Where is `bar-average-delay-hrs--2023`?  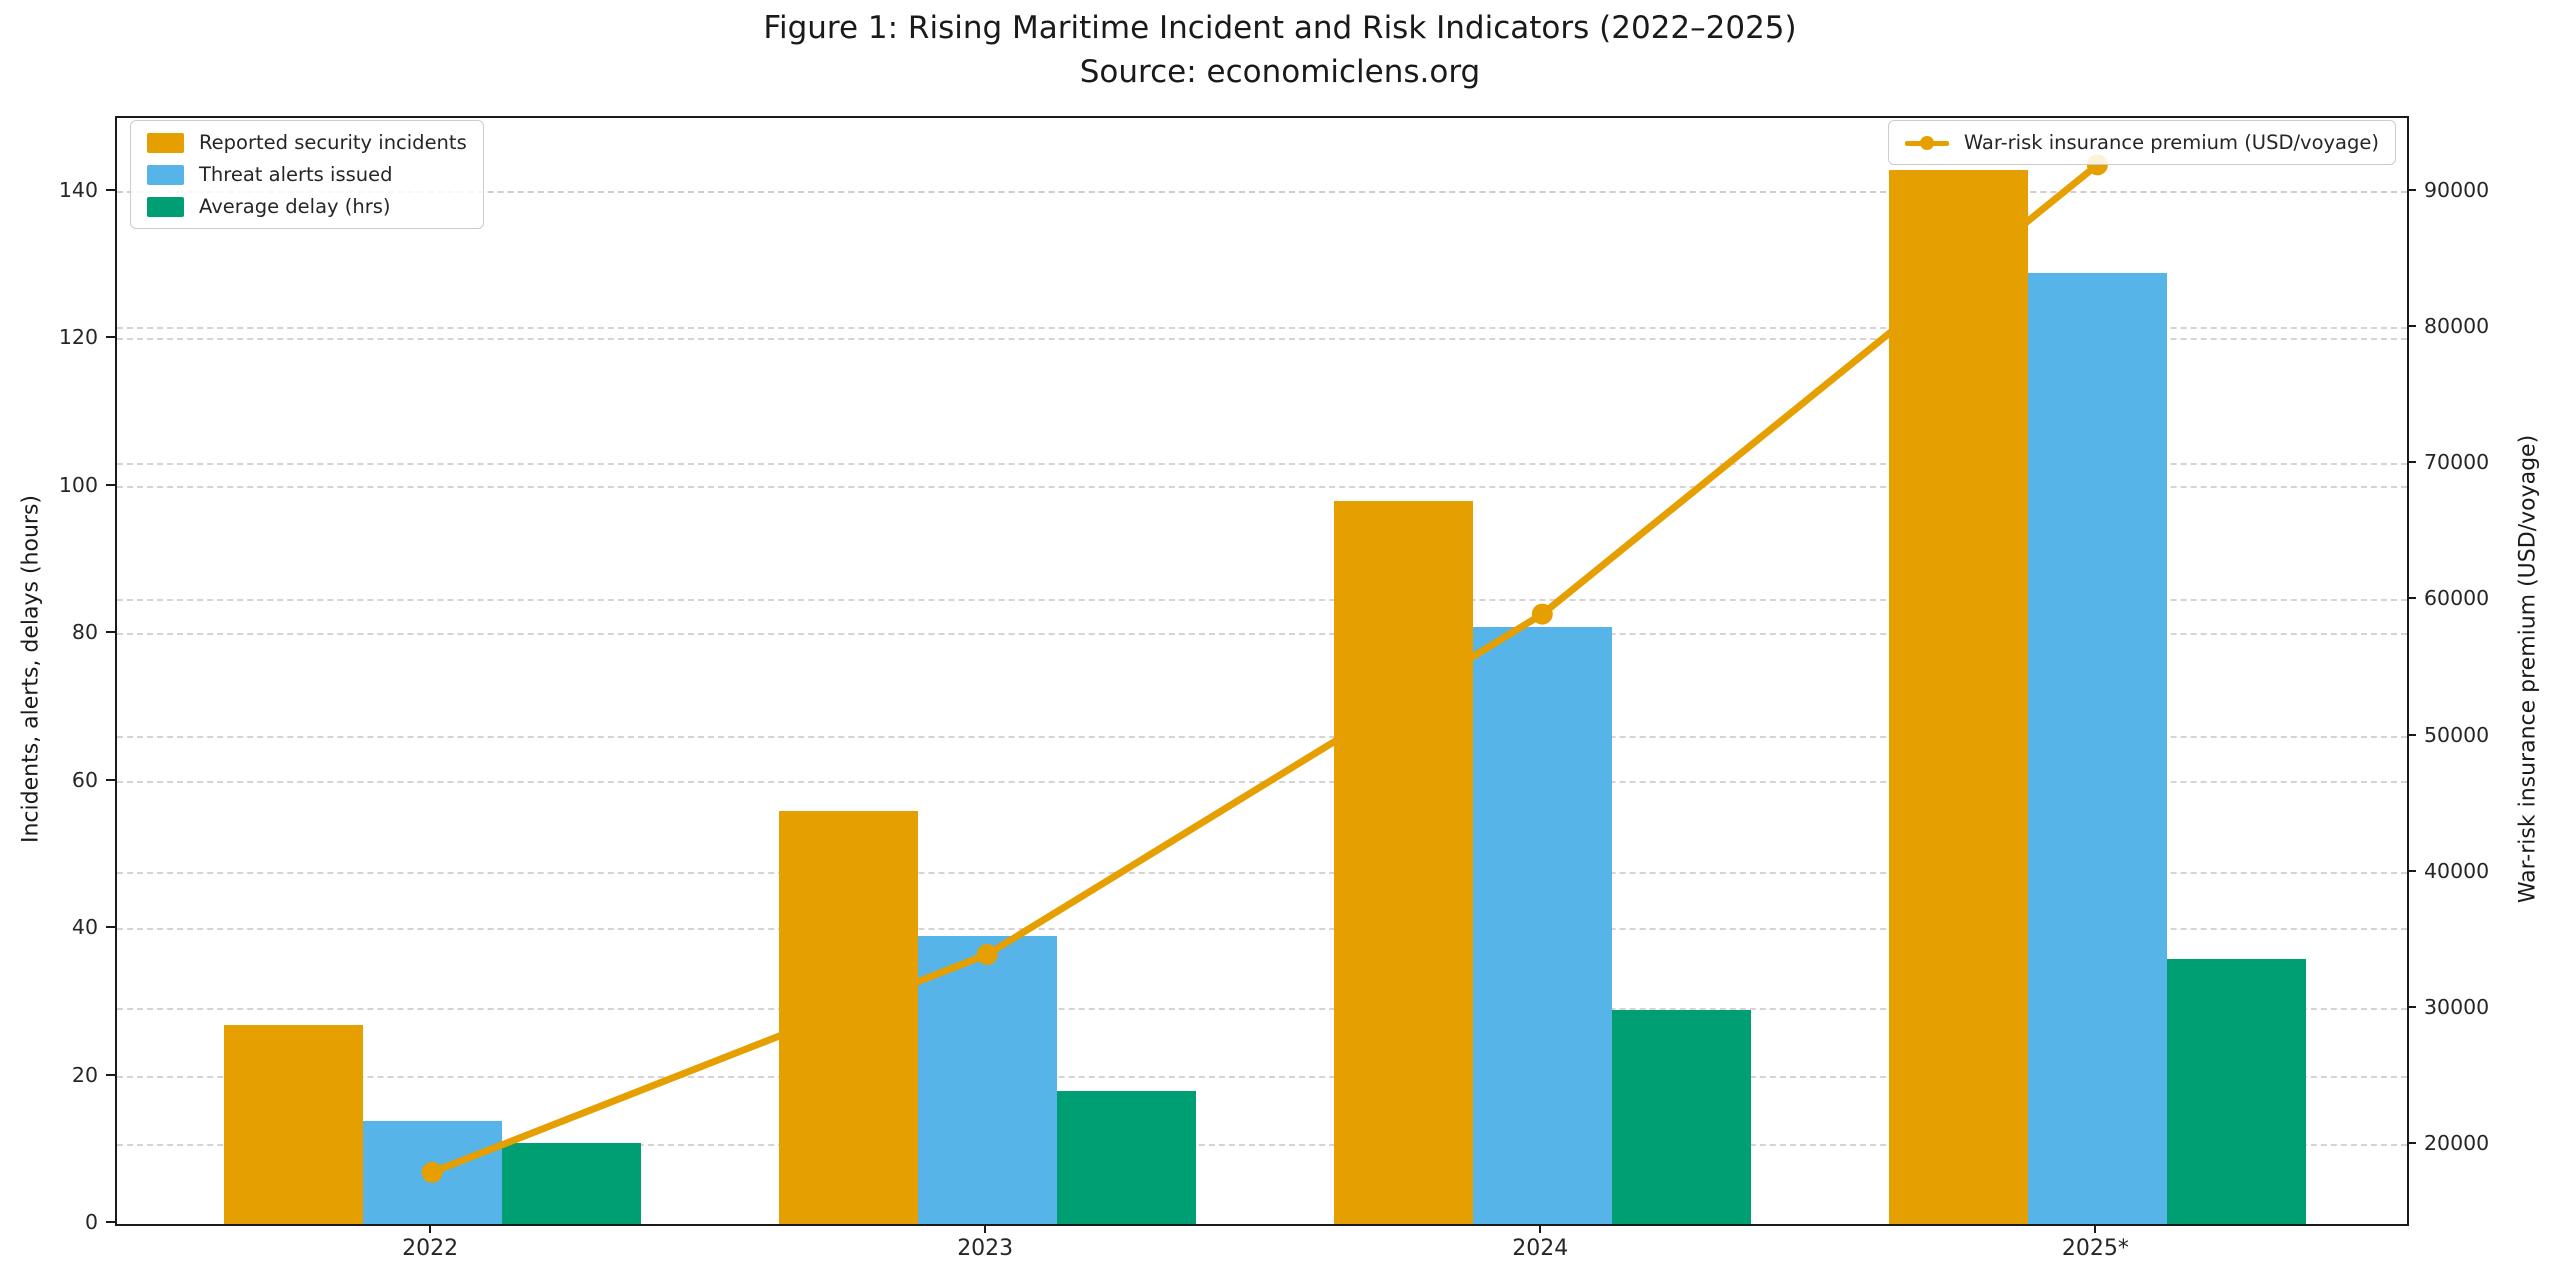 bar-average-delay-hrs--2023 is located at coordinates (1126, 1157).